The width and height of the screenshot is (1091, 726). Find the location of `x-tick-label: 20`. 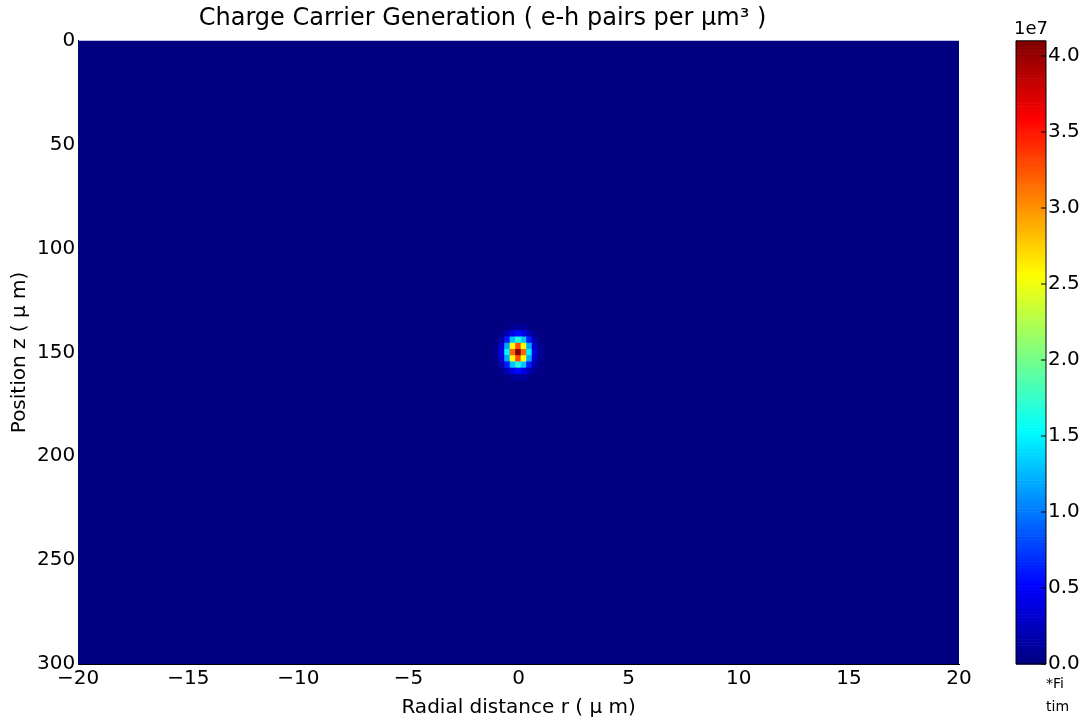

x-tick-label: 20 is located at coordinates (959, 677).